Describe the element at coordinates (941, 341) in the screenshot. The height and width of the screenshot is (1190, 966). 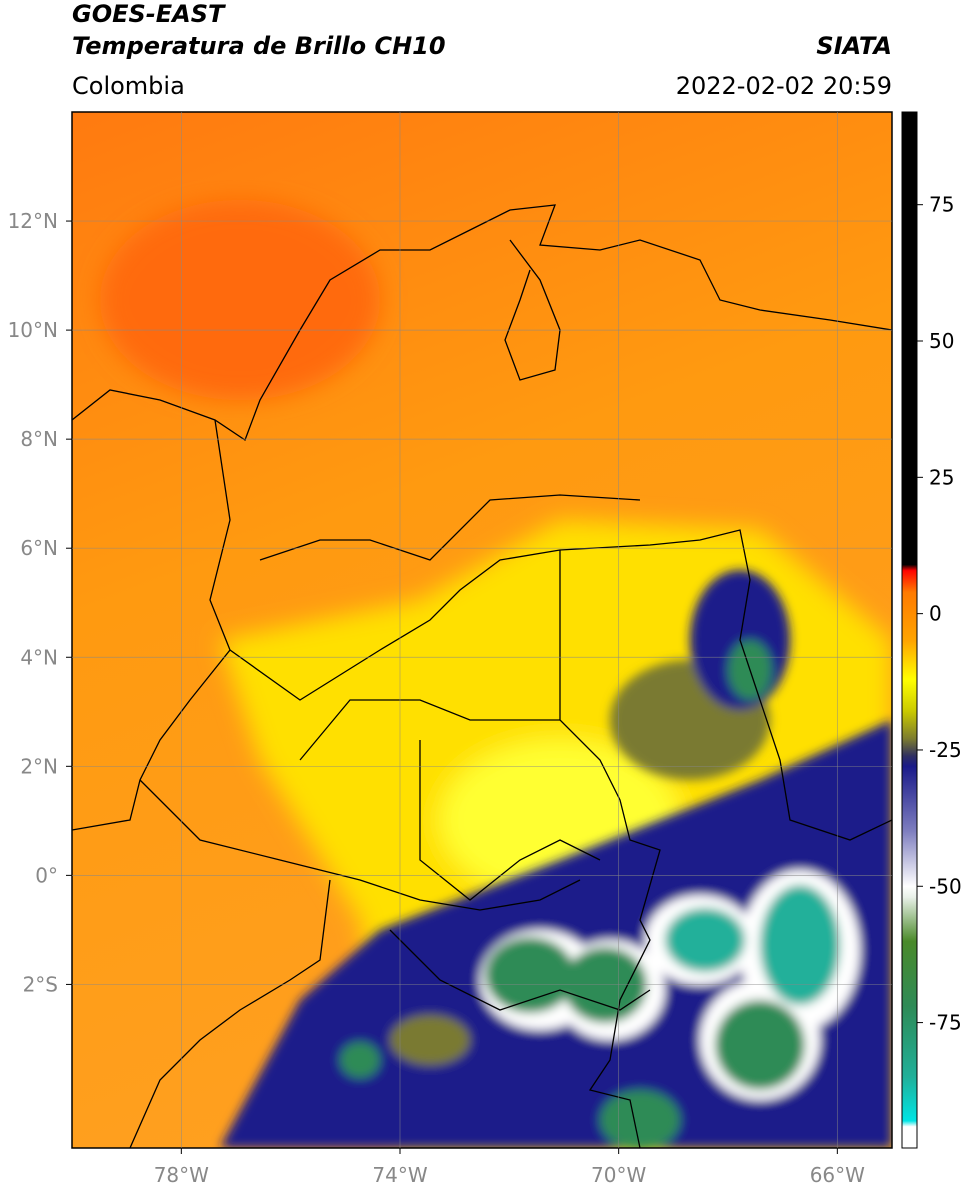
I see `colorbar-tick-label: 50` at that location.